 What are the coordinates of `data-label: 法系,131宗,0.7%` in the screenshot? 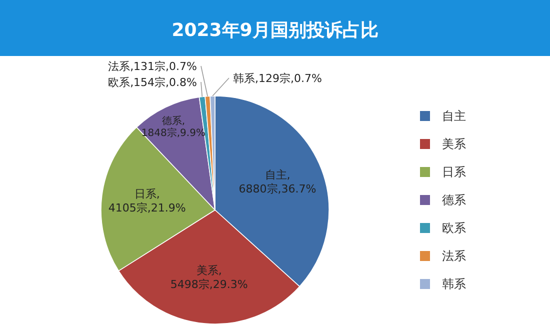 It's located at (152, 66).